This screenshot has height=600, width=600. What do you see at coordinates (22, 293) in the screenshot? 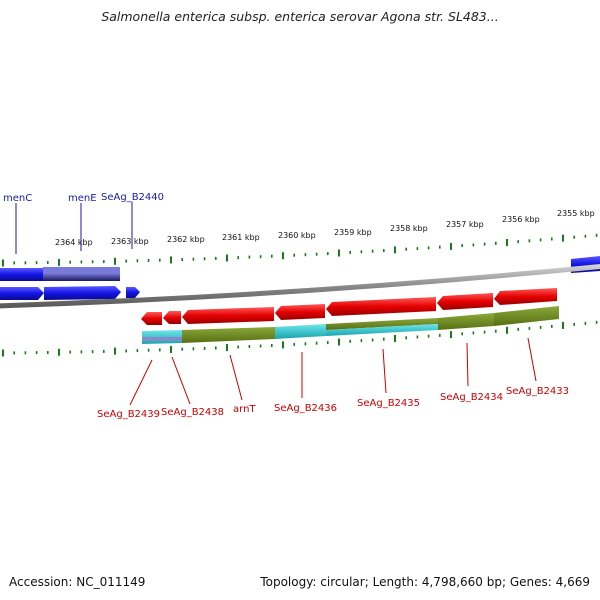
I see `gene-arrow-menC` at bounding box center [22, 293].